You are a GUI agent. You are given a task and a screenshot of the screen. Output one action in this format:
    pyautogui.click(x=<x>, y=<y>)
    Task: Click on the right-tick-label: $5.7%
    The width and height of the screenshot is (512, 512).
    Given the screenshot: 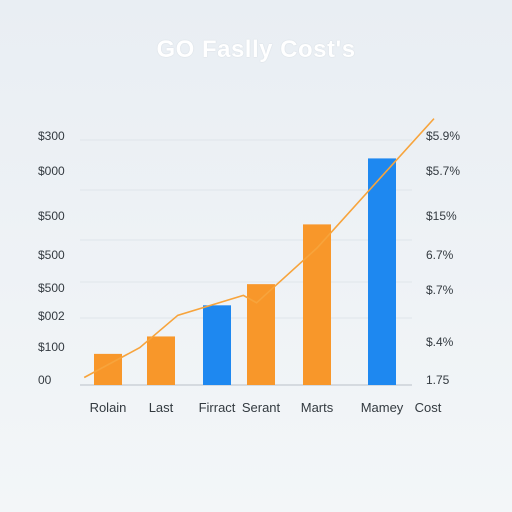 What is the action you would take?
    pyautogui.click(x=443, y=171)
    